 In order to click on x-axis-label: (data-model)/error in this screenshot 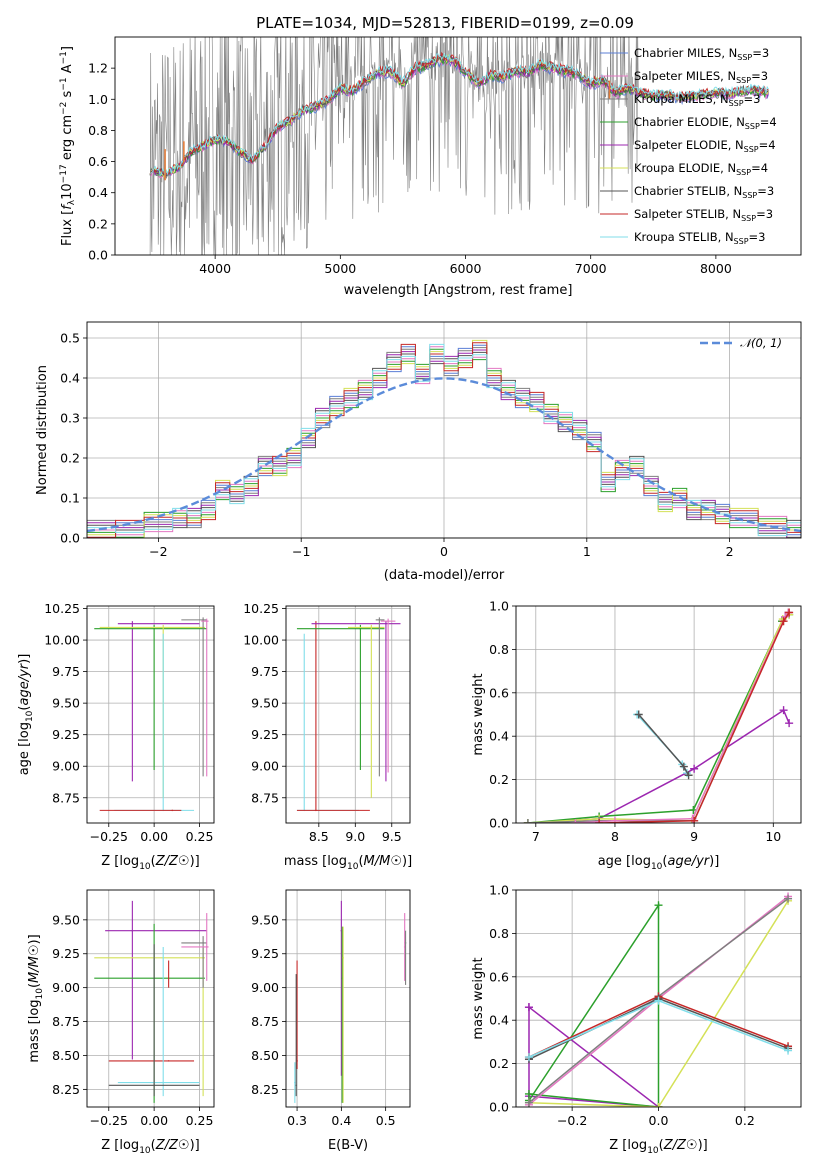, I will do `click(444, 575)`.